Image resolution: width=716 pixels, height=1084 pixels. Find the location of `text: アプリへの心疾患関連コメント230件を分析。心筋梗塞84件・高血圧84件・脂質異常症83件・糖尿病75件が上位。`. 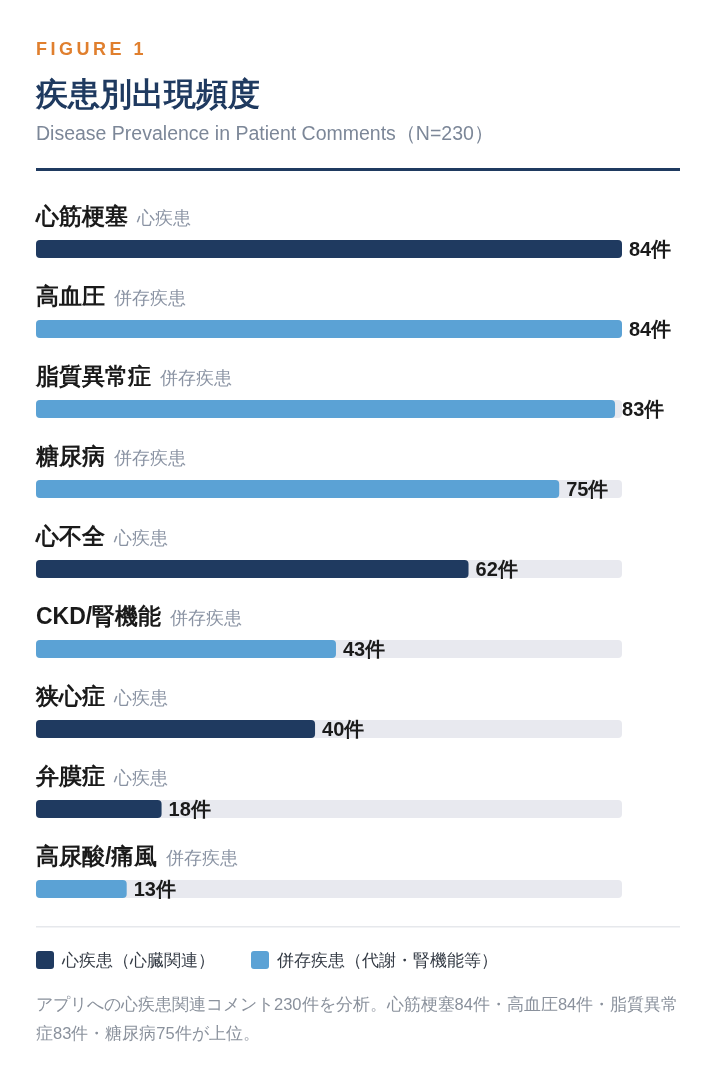

text: アプリへの心疾患関連コメント230件を分析。心筋梗塞84件・高血圧84件・脂質異常症83件・糖尿病75件が上位。 is located at coordinates (358, 1019).